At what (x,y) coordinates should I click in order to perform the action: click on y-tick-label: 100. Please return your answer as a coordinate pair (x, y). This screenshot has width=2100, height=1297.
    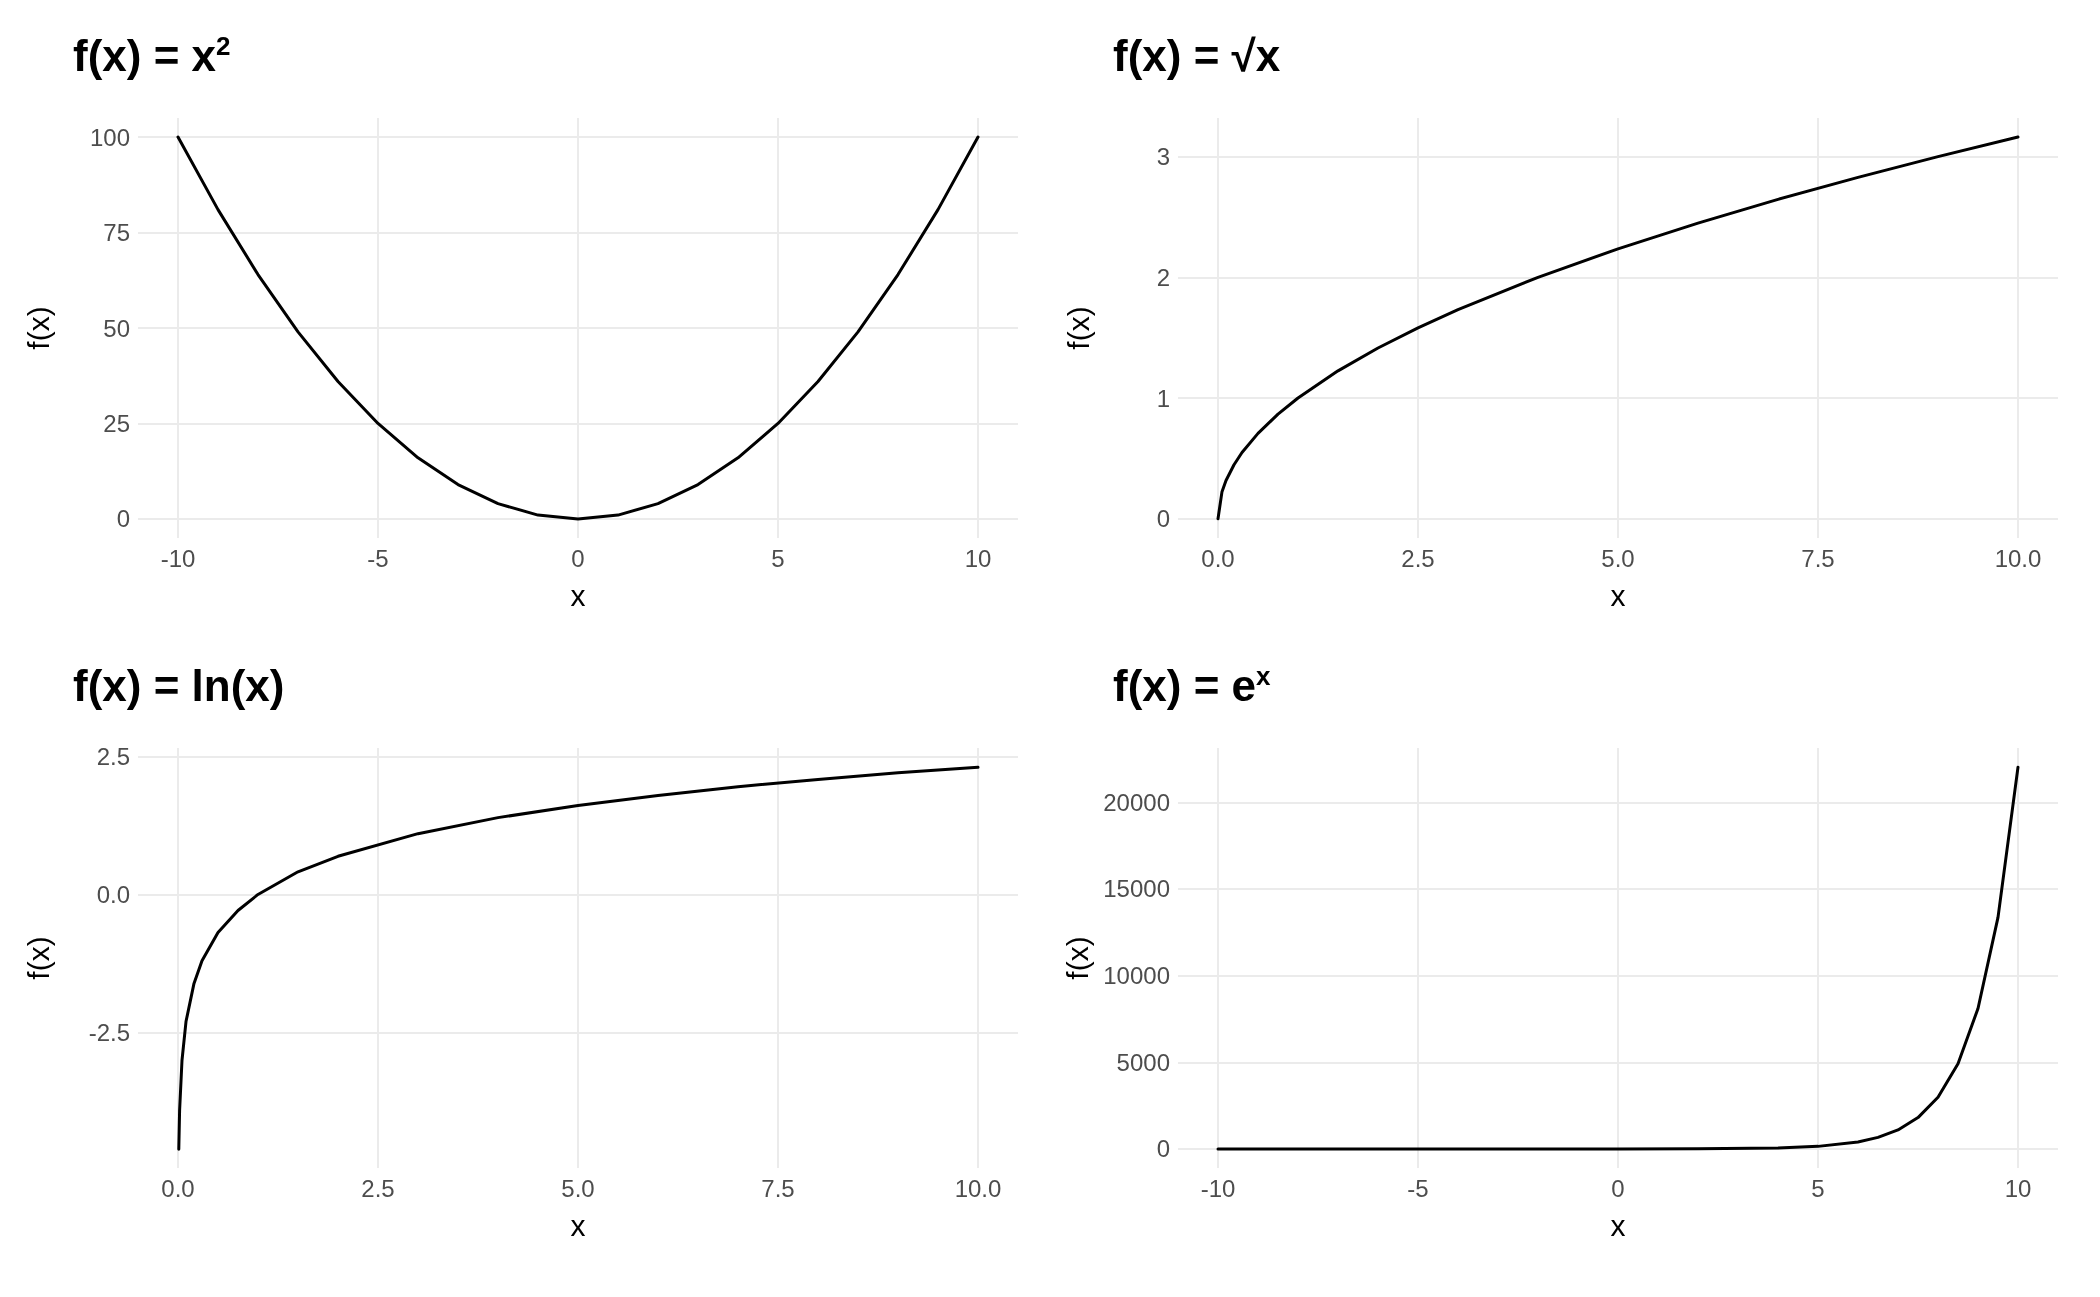
    Looking at the image, I should click on (109, 137).